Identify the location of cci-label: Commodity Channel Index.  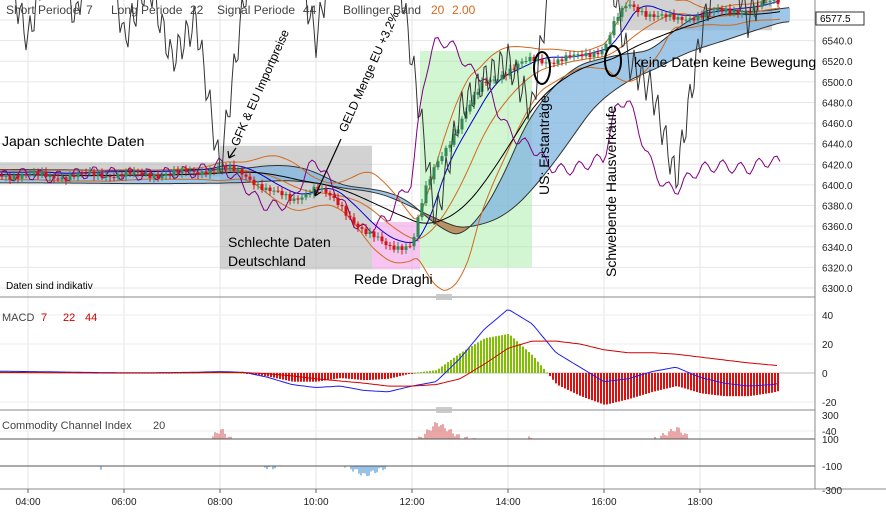
(67, 426).